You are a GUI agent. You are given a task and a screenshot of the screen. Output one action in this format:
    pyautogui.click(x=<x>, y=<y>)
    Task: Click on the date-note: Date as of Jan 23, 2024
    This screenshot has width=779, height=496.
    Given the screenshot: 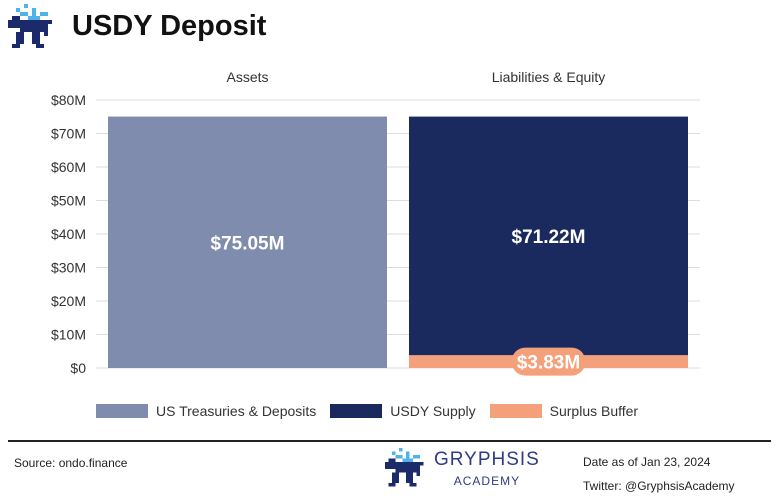 What is the action you would take?
    pyautogui.click(x=647, y=462)
    